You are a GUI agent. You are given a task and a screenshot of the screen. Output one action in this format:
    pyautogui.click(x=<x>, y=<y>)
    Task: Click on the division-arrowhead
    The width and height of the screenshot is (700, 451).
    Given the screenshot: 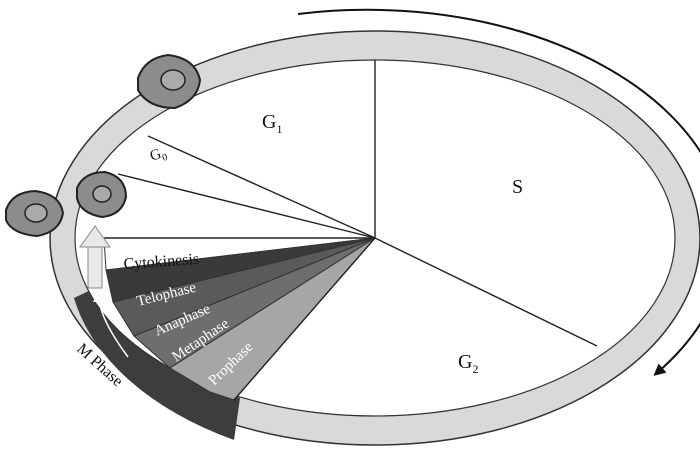 What is the action you would take?
    pyautogui.click(x=98, y=297)
    